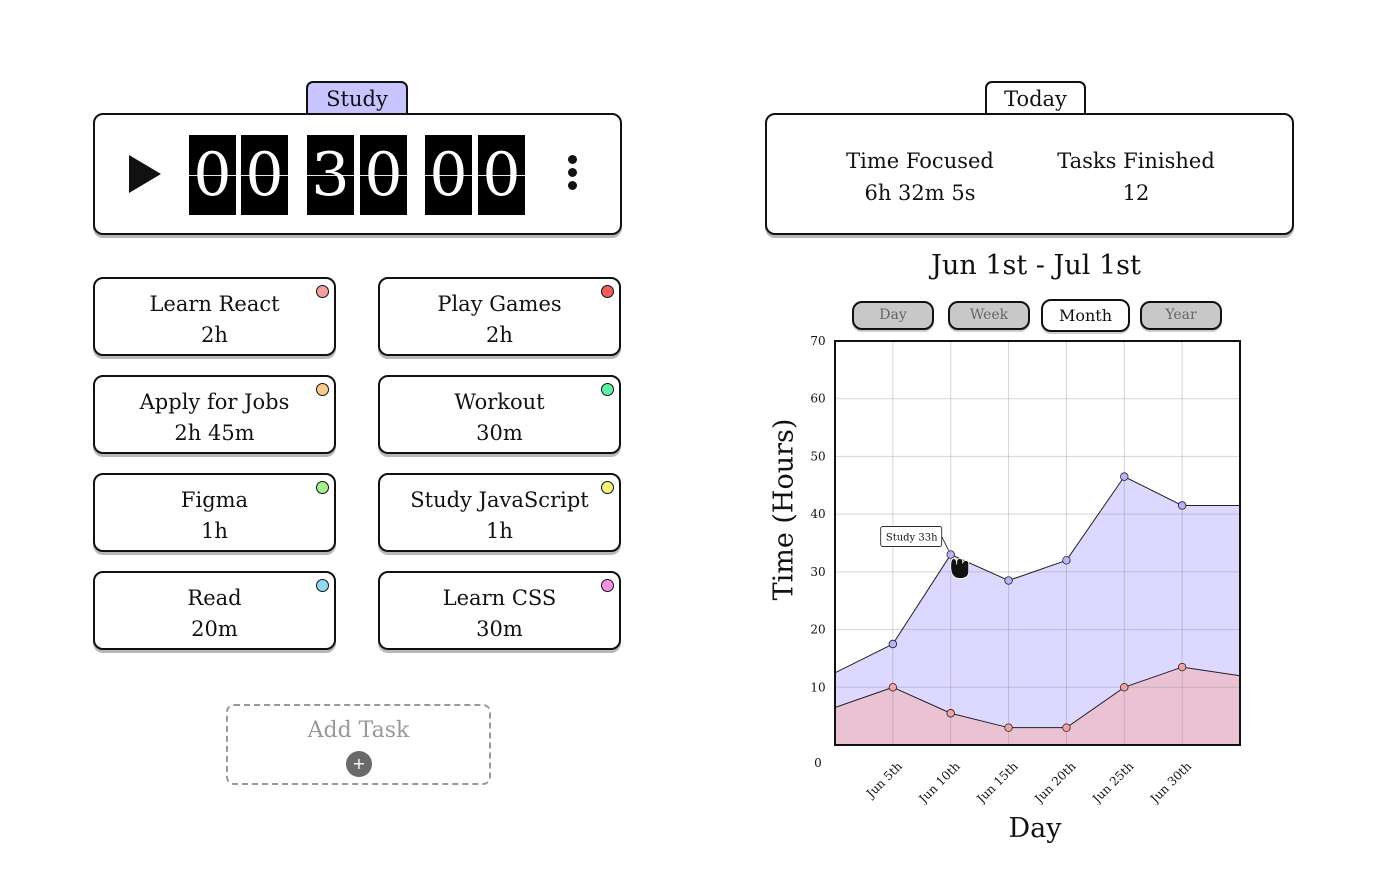 This screenshot has height=873, width=1388. What do you see at coordinates (920, 177) in the screenshot?
I see `time-focused-stat: Time Focused 6h 32m 5s` at bounding box center [920, 177].